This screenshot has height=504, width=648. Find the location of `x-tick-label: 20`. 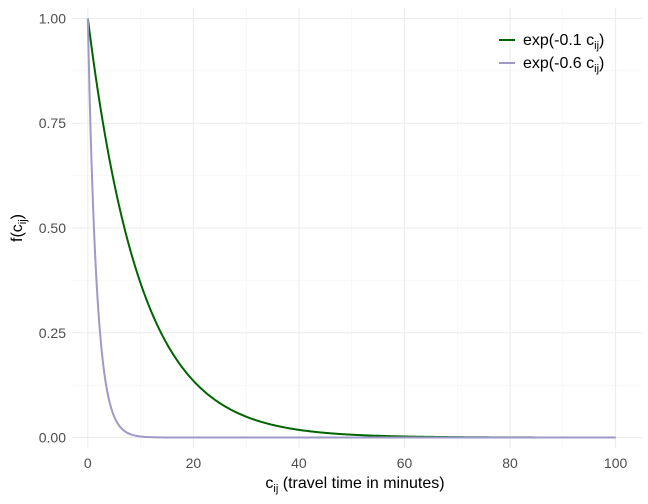

x-tick-label: 20 is located at coordinates (194, 463).